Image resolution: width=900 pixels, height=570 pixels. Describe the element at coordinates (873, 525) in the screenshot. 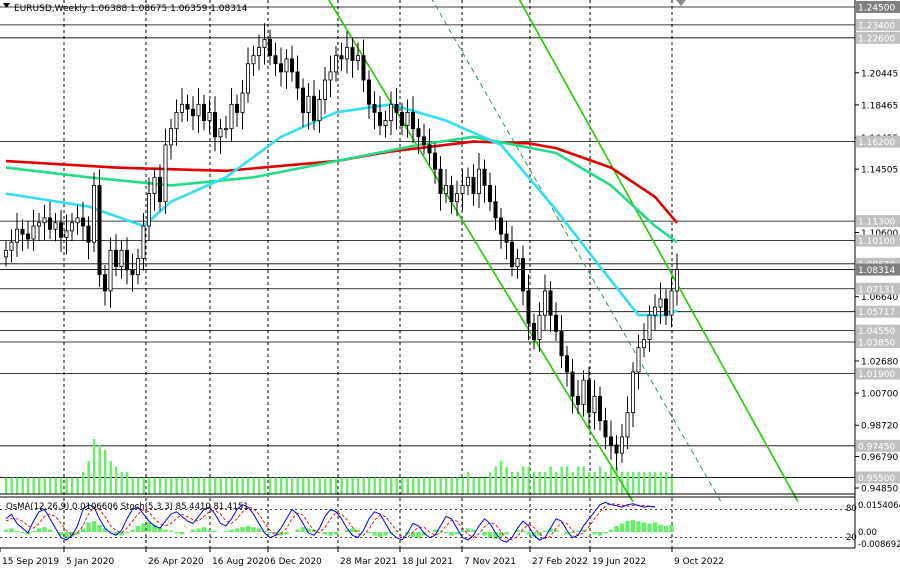

I see `oscillator-axis: 0.0154064 80 0.00 20 -0.008692` at that location.